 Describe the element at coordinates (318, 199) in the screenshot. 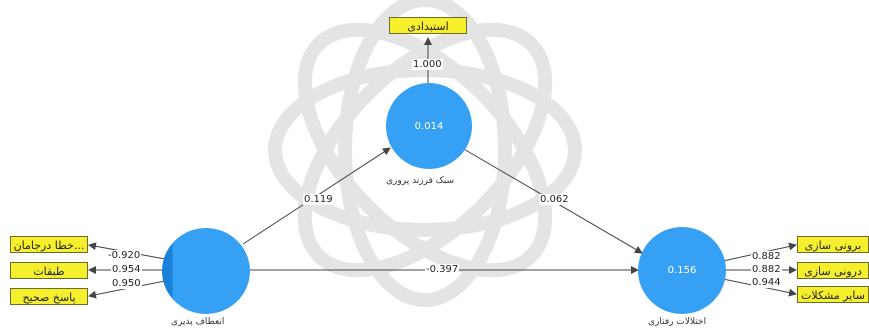

I see `coef-flex-to-style: 0.119` at that location.